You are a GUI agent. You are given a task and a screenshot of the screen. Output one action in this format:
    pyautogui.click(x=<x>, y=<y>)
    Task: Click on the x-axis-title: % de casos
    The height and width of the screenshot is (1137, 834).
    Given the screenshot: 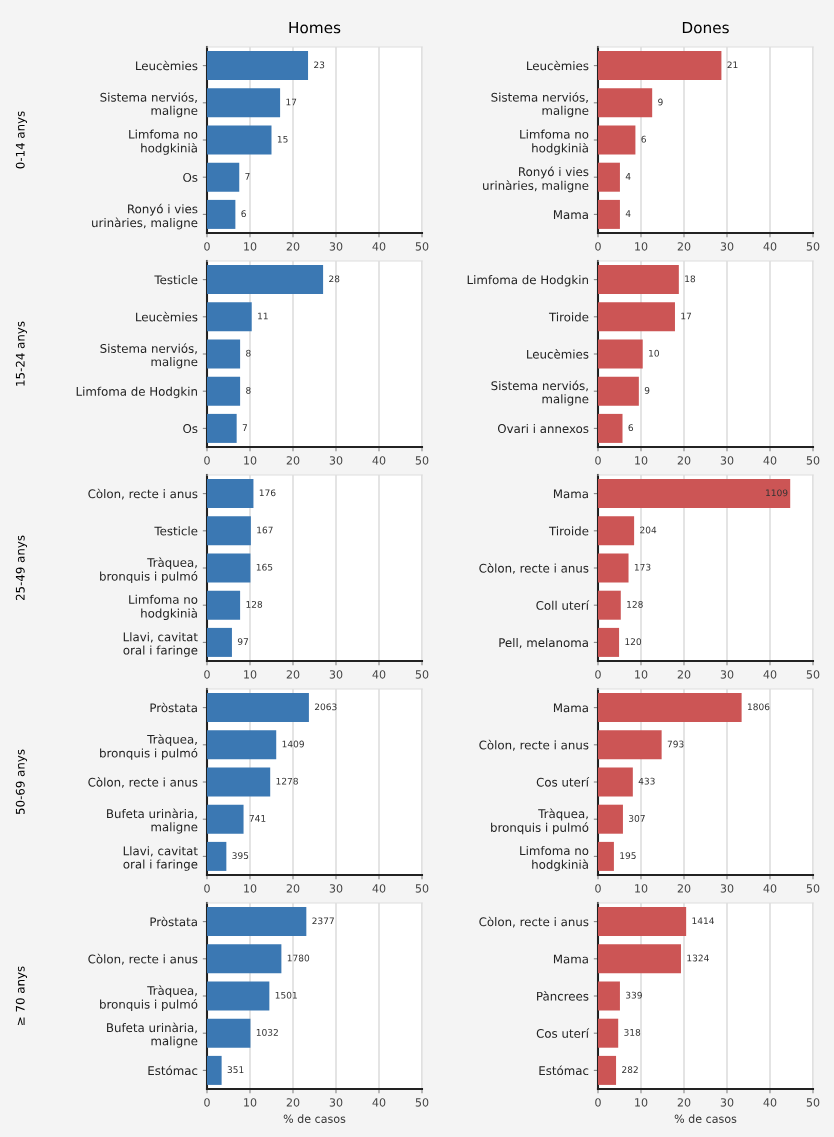 What is the action you would take?
    pyautogui.click(x=314, y=1118)
    